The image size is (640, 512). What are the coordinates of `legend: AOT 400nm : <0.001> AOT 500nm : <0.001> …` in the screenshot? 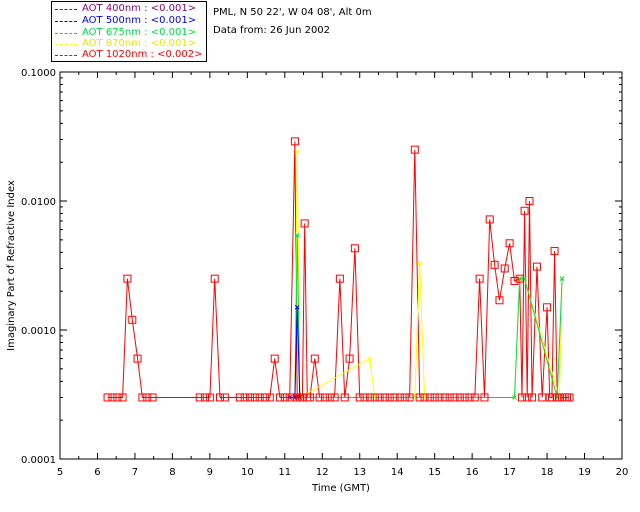 It's located at (129, 31).